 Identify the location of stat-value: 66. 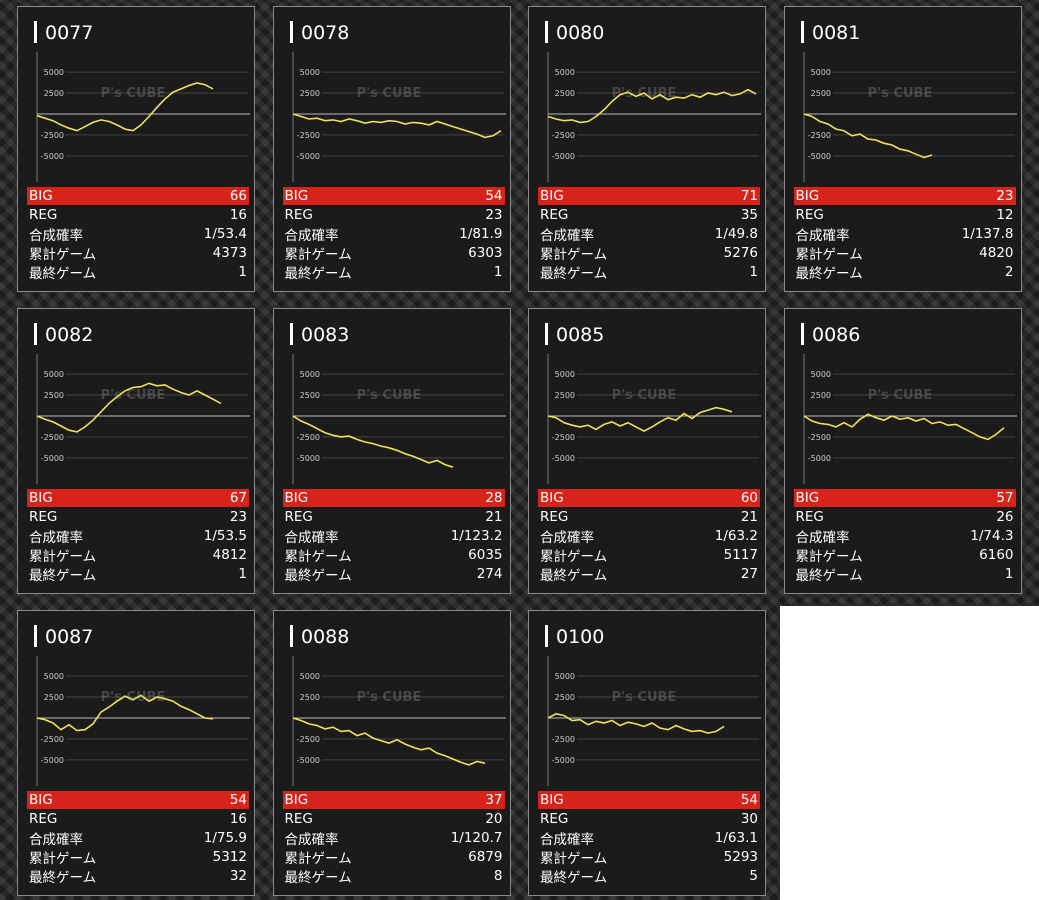
(238, 196).